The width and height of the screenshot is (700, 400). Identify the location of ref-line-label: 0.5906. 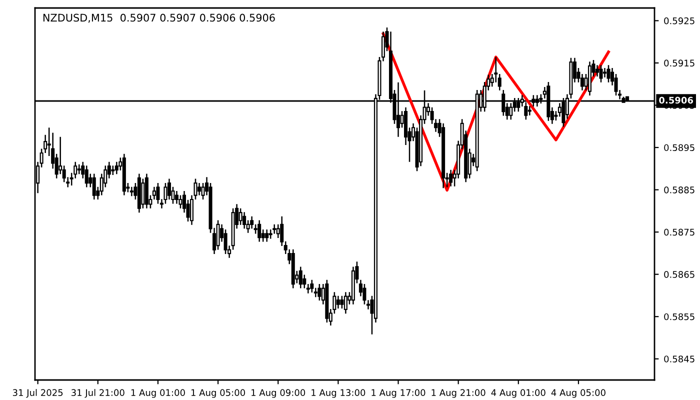
(676, 100).